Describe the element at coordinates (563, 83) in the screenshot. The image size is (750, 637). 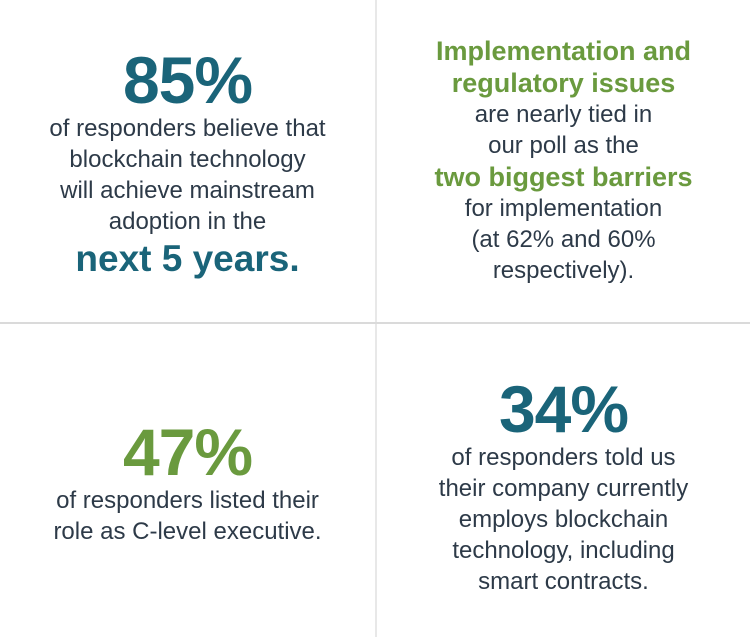
I see `stat-headline-line: regulatory issues` at that location.